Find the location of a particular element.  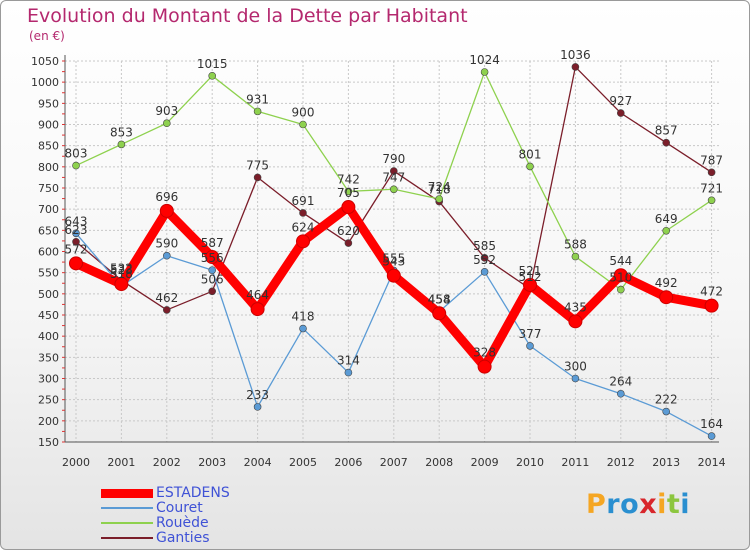

y-tick-label: 650 is located at coordinates (48, 230).